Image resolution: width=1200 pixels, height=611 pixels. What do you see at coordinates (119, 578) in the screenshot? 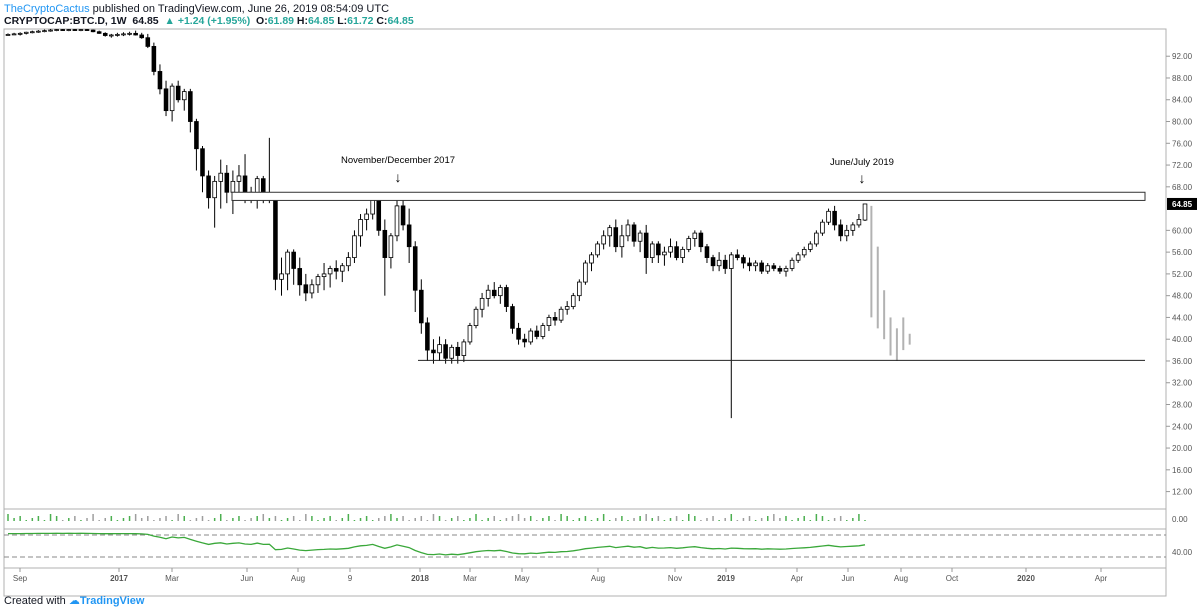
I see `x-tick-label: 2017` at bounding box center [119, 578].